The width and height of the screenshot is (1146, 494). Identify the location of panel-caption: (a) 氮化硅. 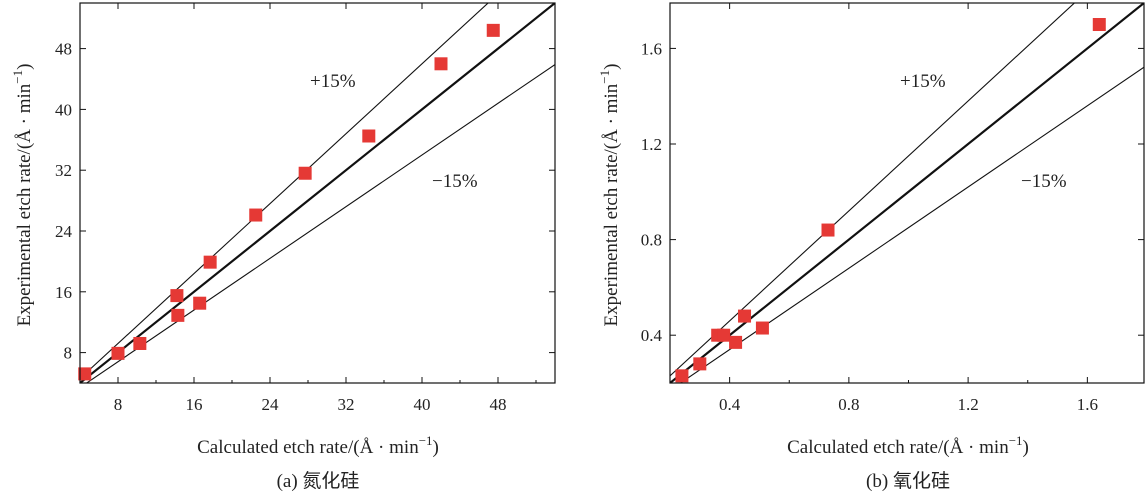
(318, 481).